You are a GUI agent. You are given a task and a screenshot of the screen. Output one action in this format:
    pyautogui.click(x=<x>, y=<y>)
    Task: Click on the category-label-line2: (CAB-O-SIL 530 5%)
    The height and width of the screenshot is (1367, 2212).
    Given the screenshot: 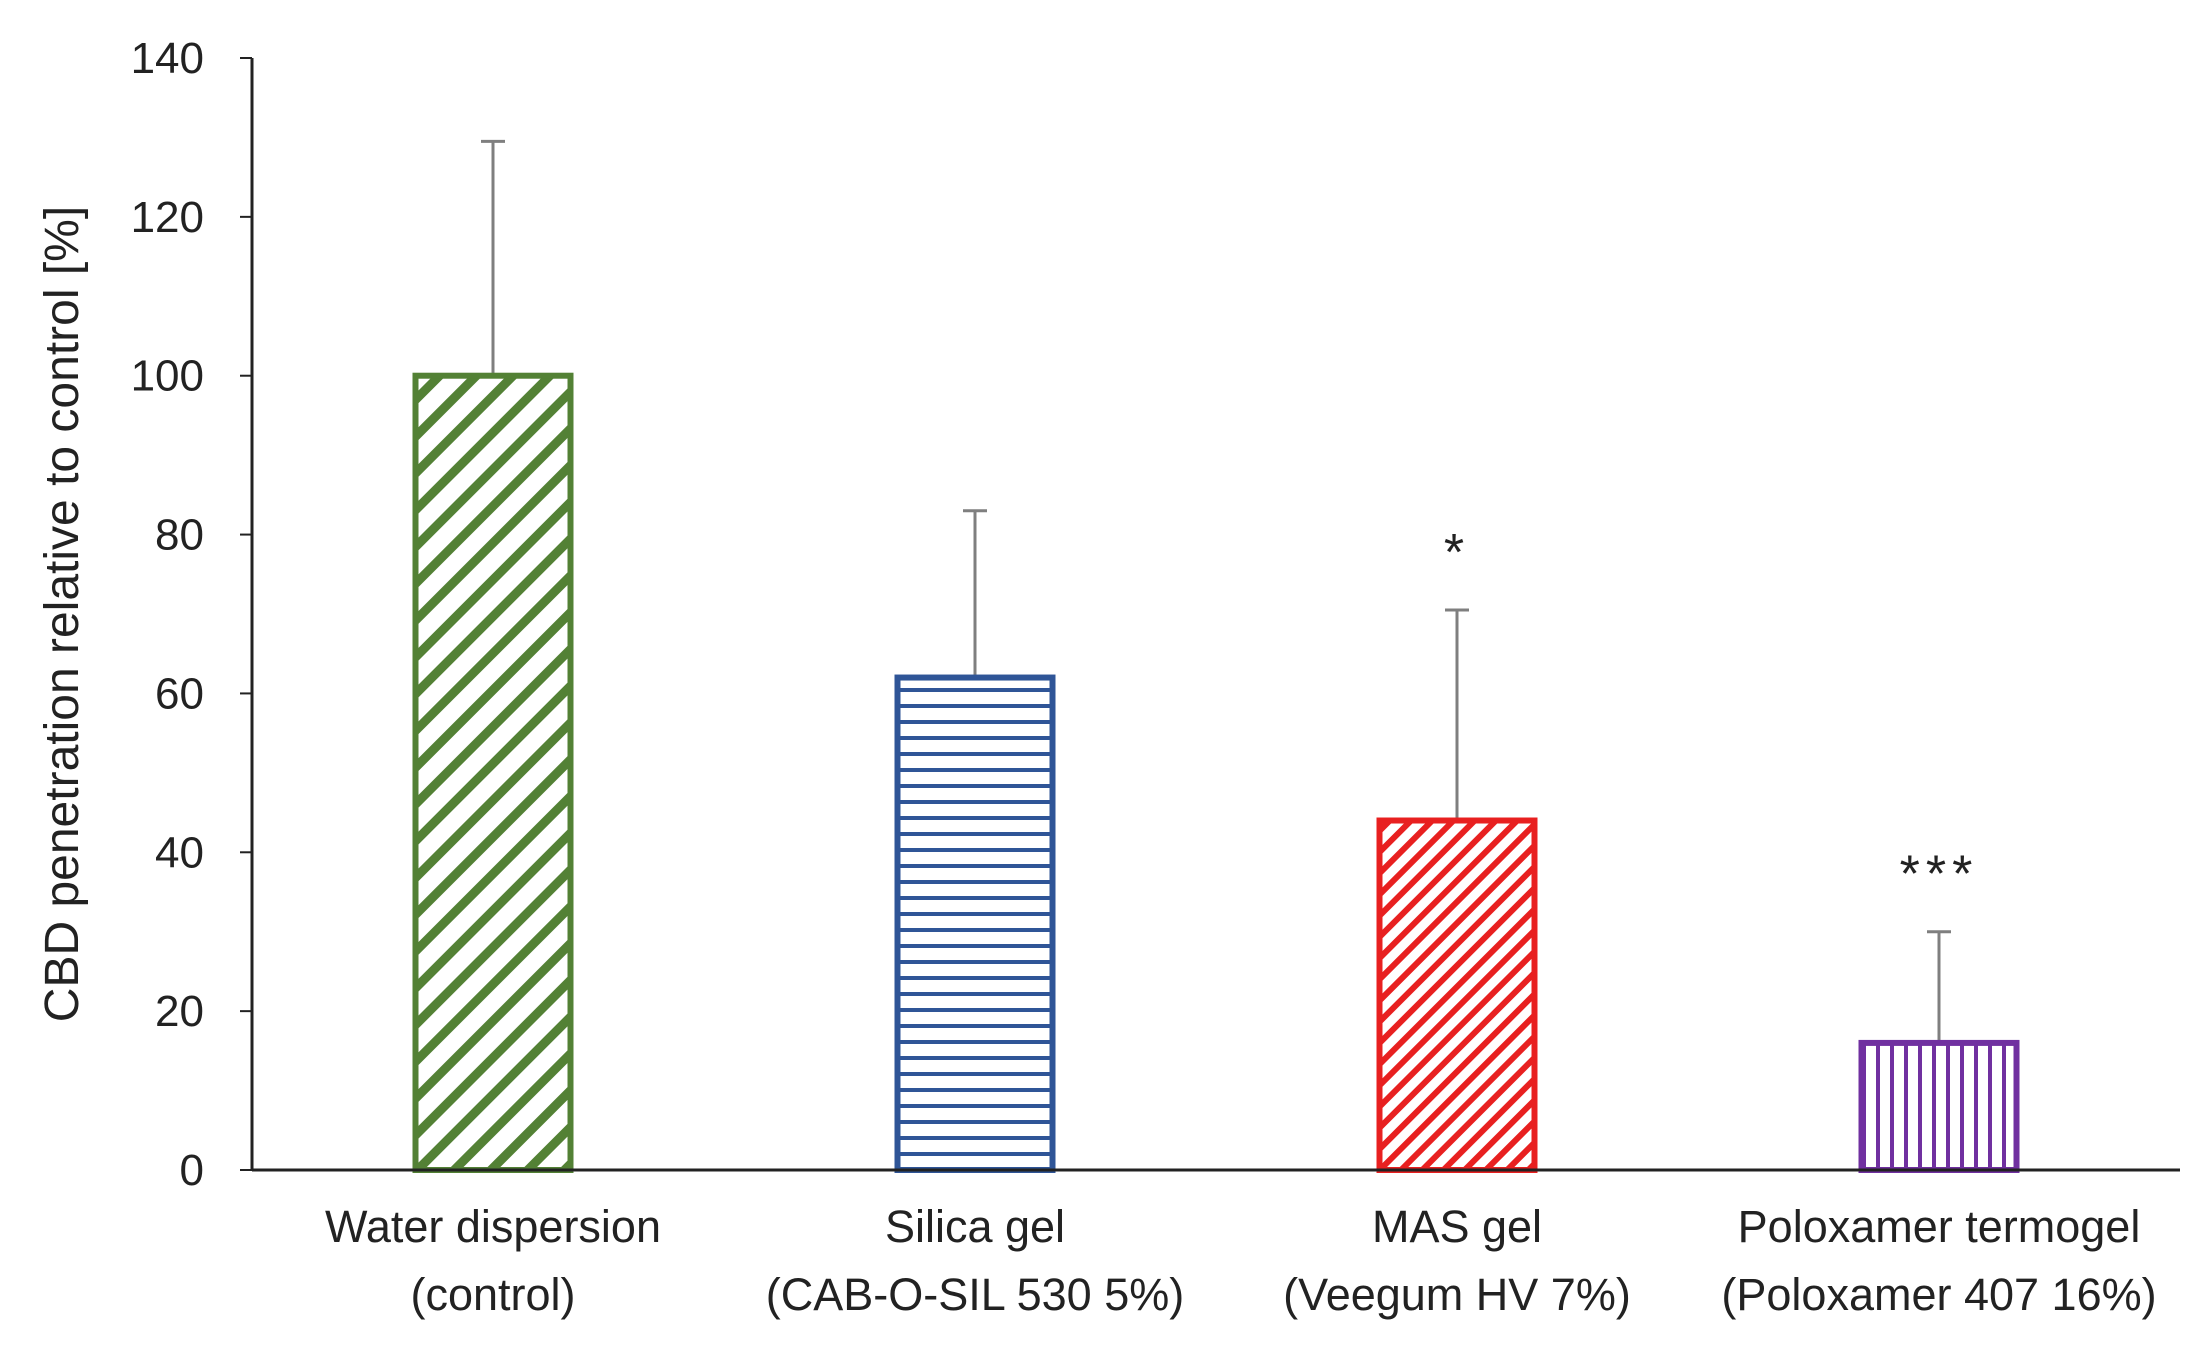 What is the action you would take?
    pyautogui.click(x=975, y=1294)
    